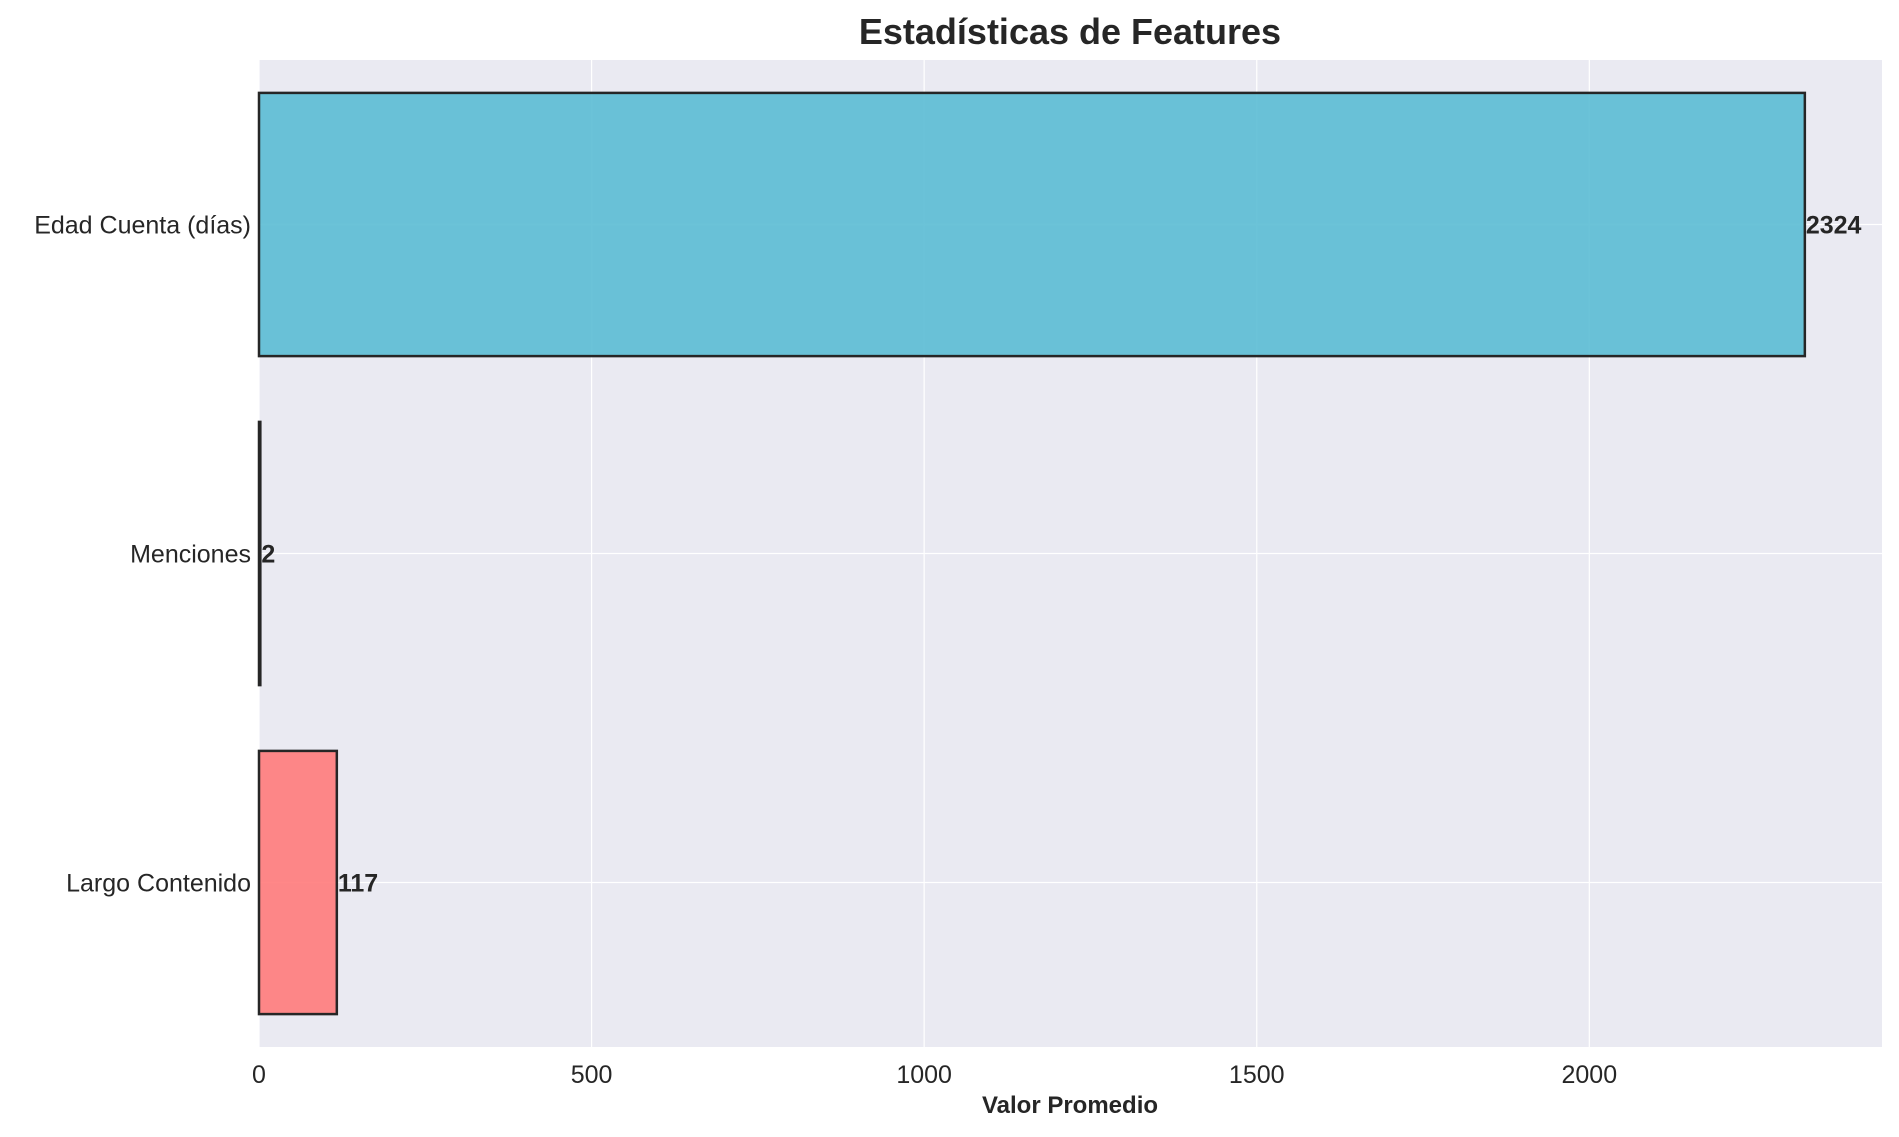  I want to click on y-tick-label: Largo Contenido, so click(158, 884).